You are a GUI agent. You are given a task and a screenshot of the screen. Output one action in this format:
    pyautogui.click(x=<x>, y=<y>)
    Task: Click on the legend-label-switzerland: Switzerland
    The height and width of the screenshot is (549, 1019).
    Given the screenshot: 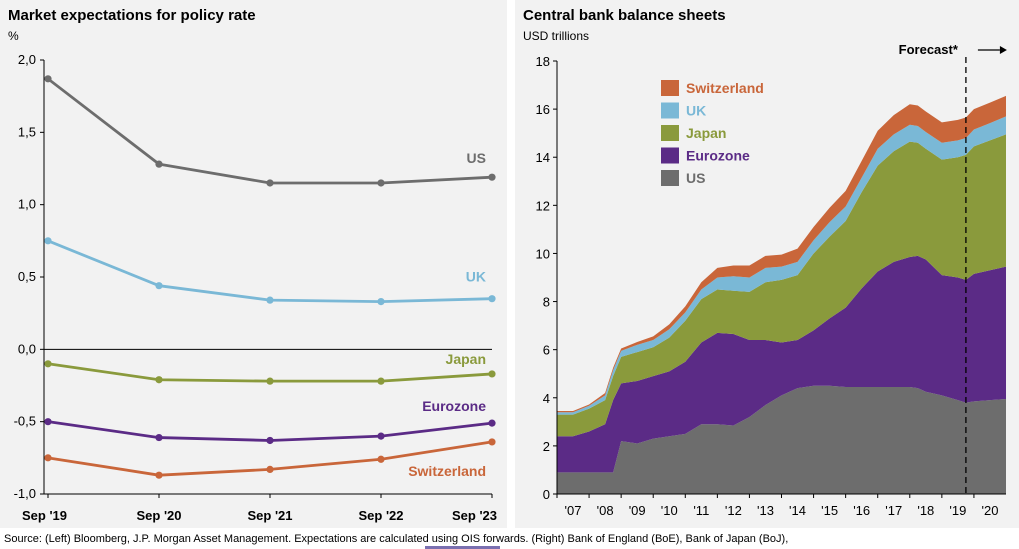 What is the action you would take?
    pyautogui.click(x=725, y=88)
    